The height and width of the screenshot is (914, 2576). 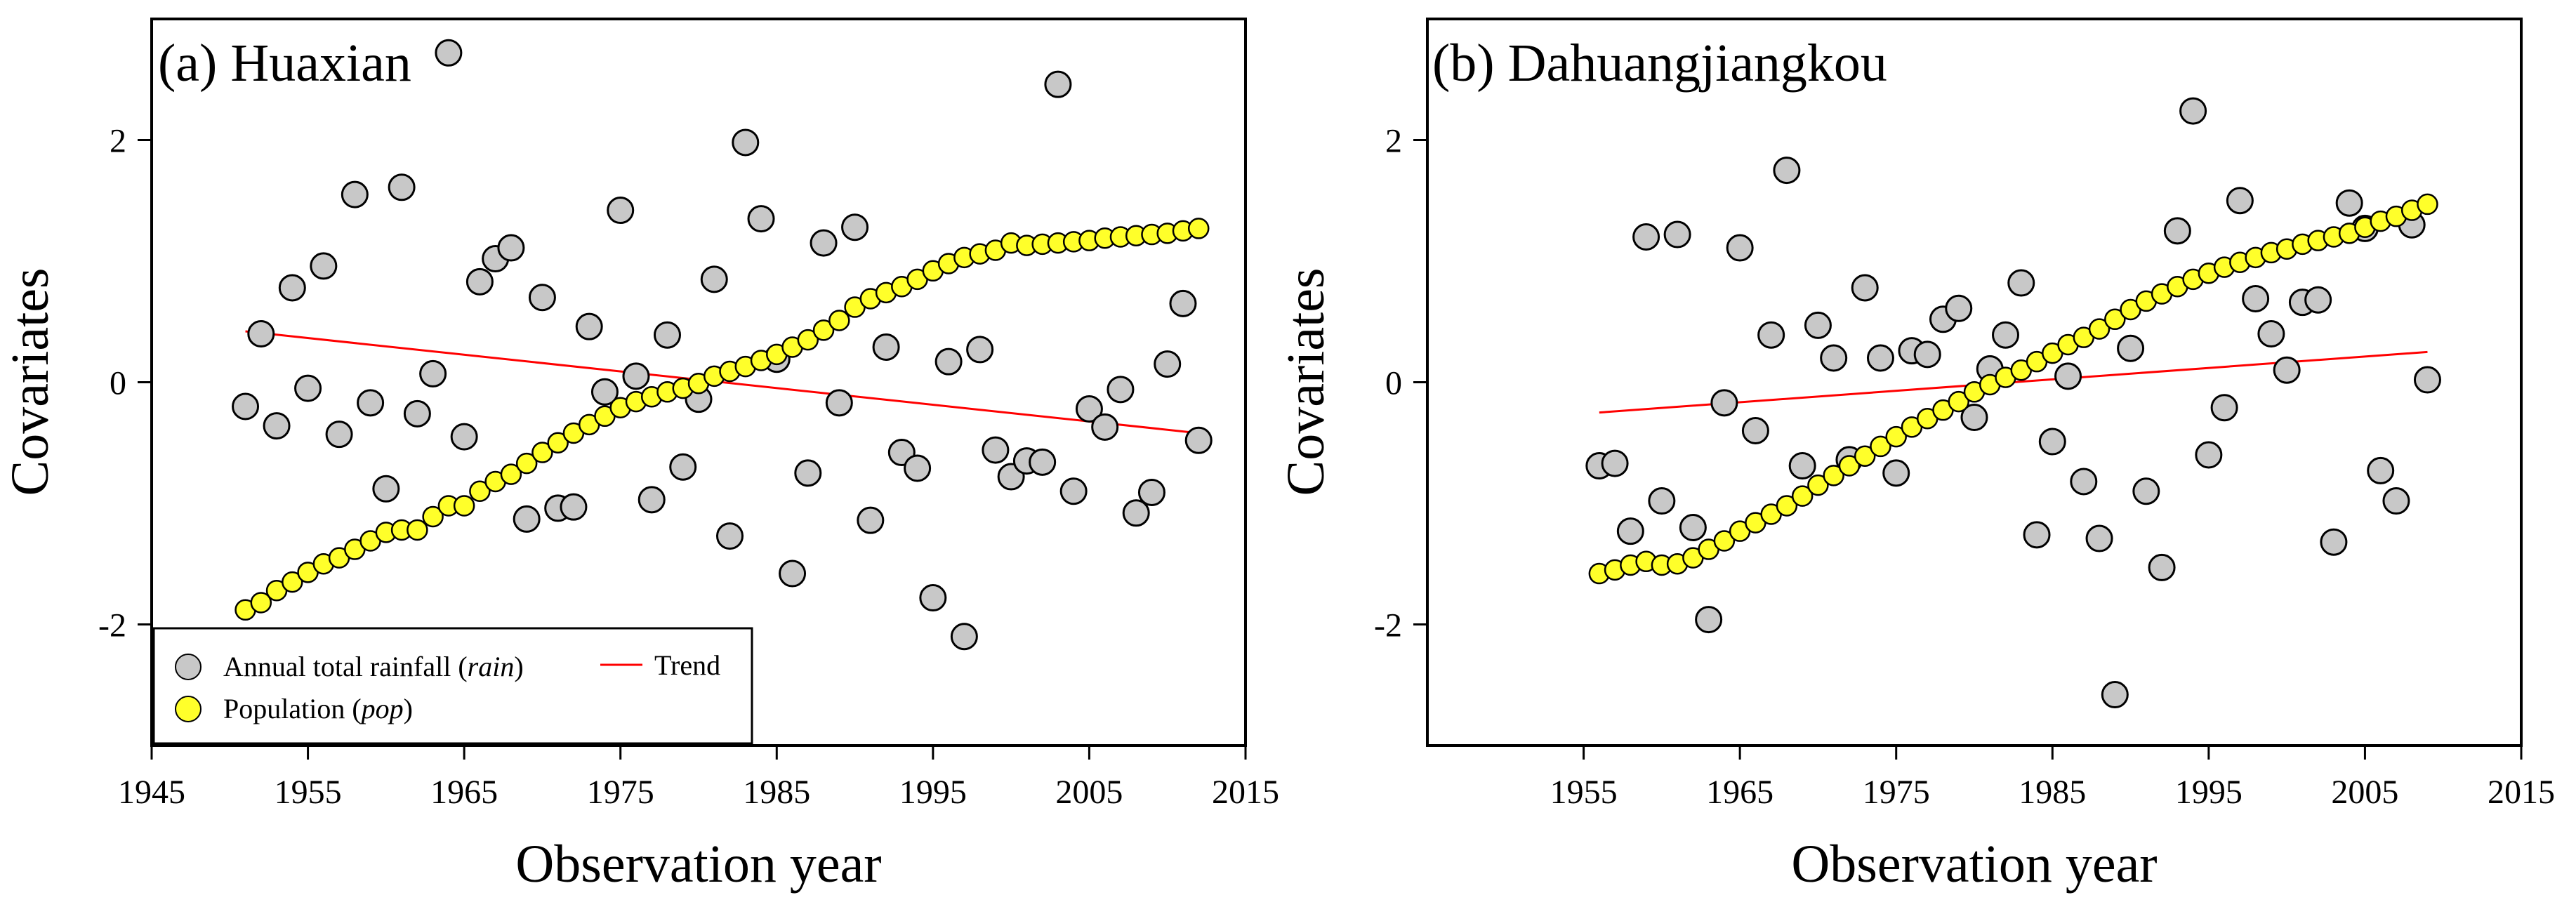 What do you see at coordinates (151, 792) in the screenshot?
I see `x-tick-label: 1945` at bounding box center [151, 792].